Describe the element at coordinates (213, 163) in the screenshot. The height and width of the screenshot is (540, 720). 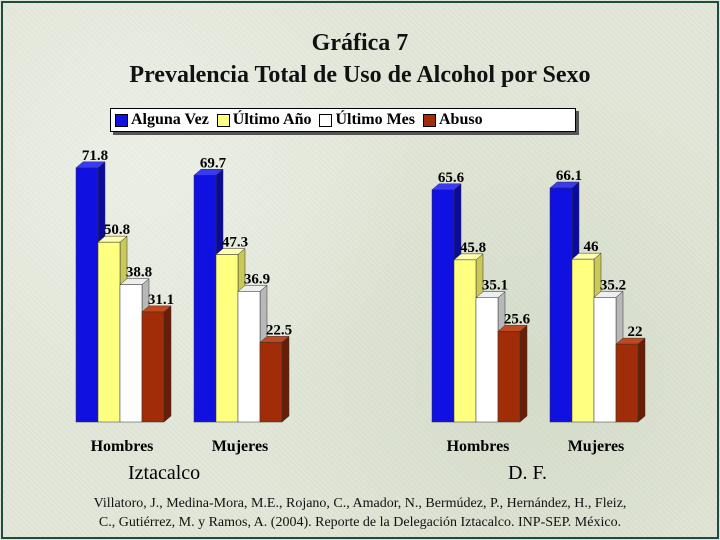
I see `data-label-alguna-vez-1: 69.7` at that location.